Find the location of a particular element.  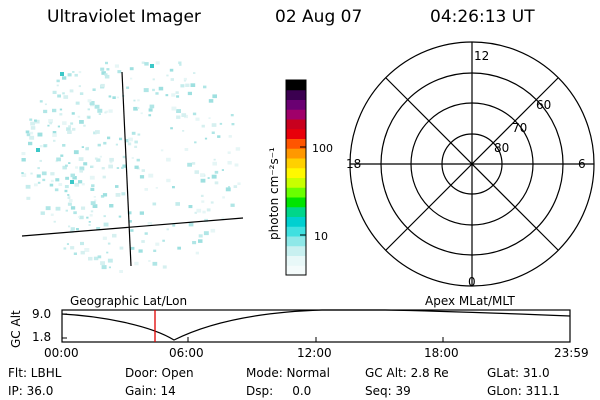

lat-label-60: 60 is located at coordinates (543, 105).